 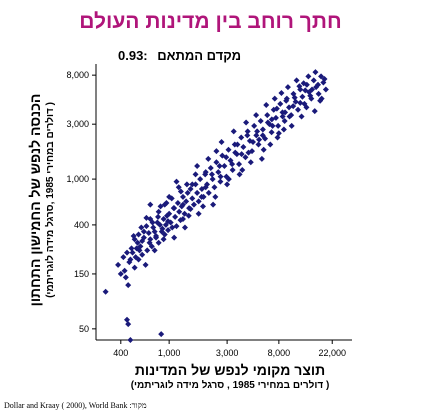 What do you see at coordinates (227, 353) in the screenshot?
I see `x-tick-label: 3,000` at bounding box center [227, 353].